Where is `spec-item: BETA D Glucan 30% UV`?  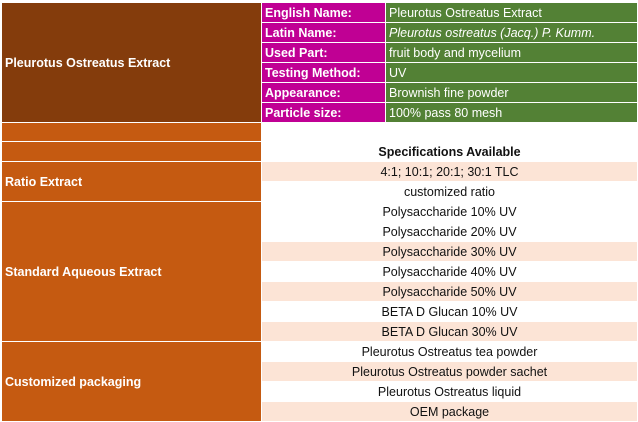
spec-item: BETA D Glucan 30% UV is located at coordinates (449, 331).